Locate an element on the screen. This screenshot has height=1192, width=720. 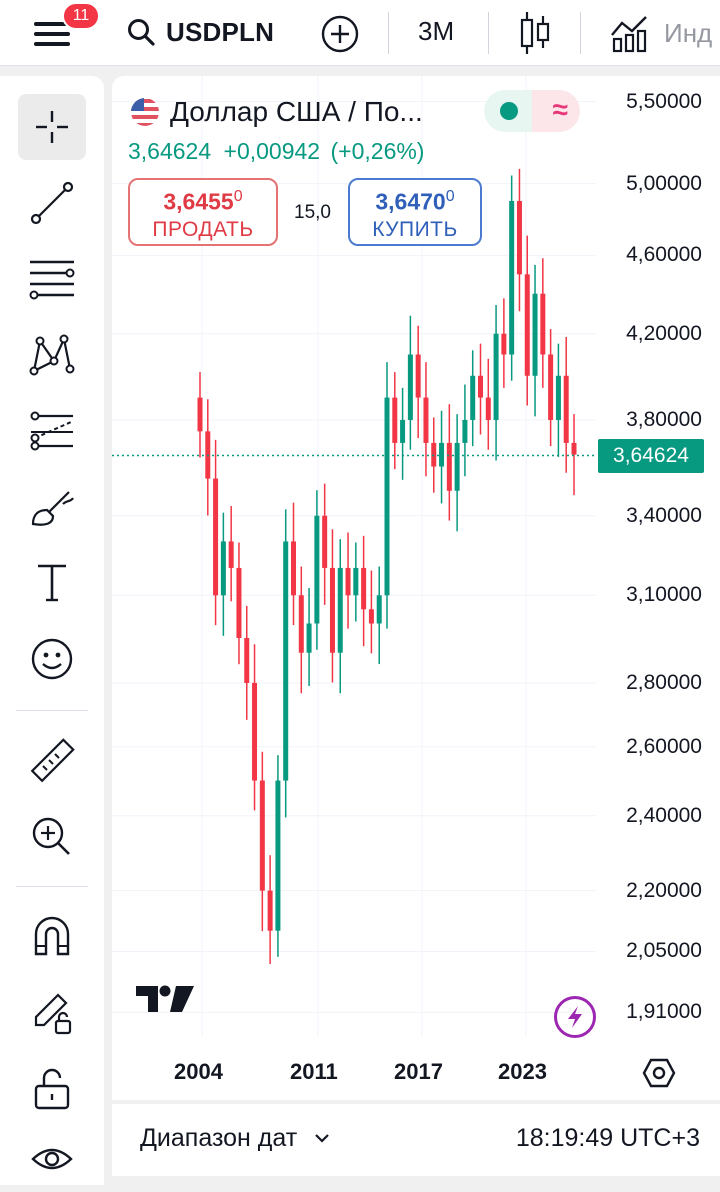
buy-label: КУПИТЬ is located at coordinates (415, 229).